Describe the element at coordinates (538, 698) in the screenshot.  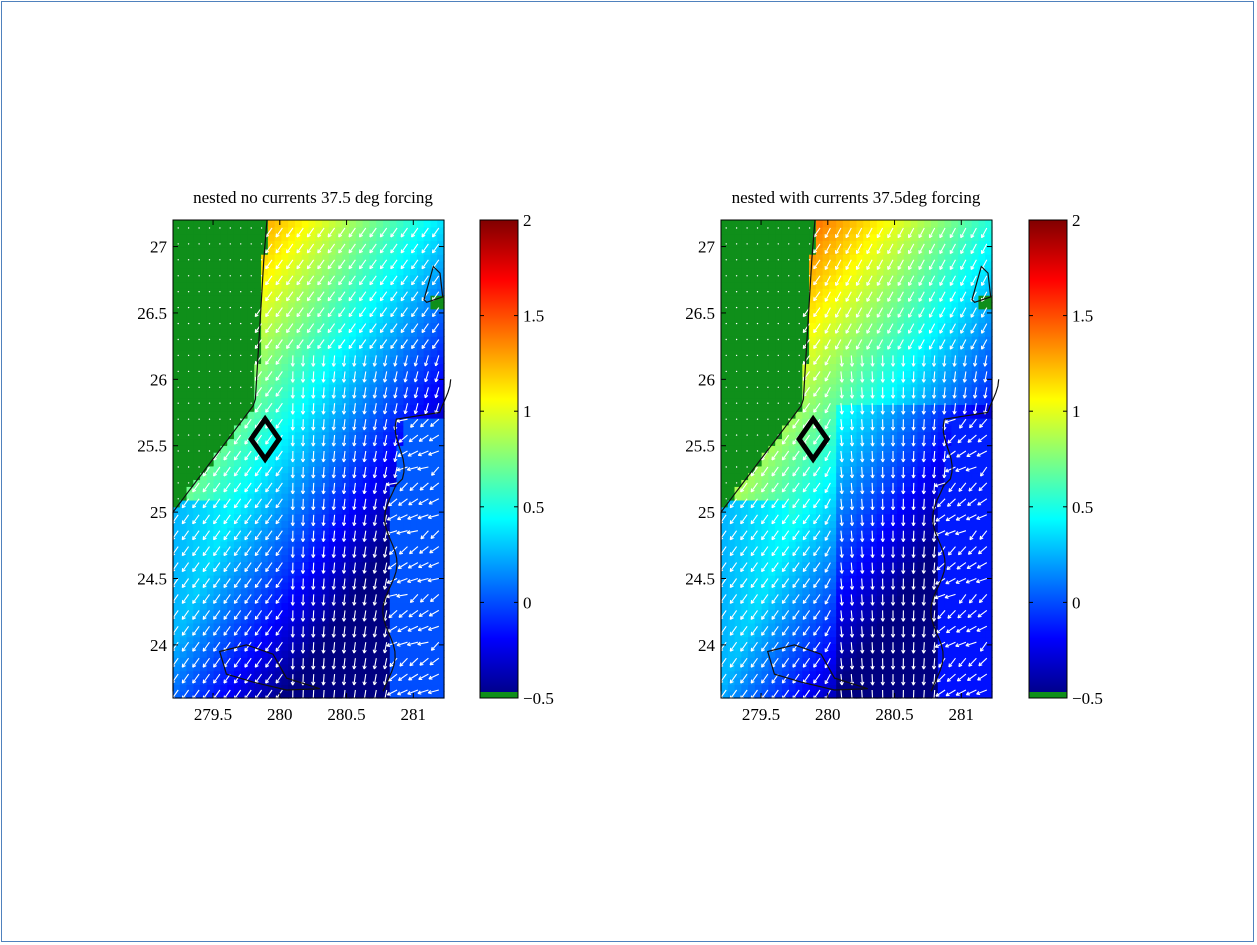
I see `colorbar-tick-label: −0.5` at that location.